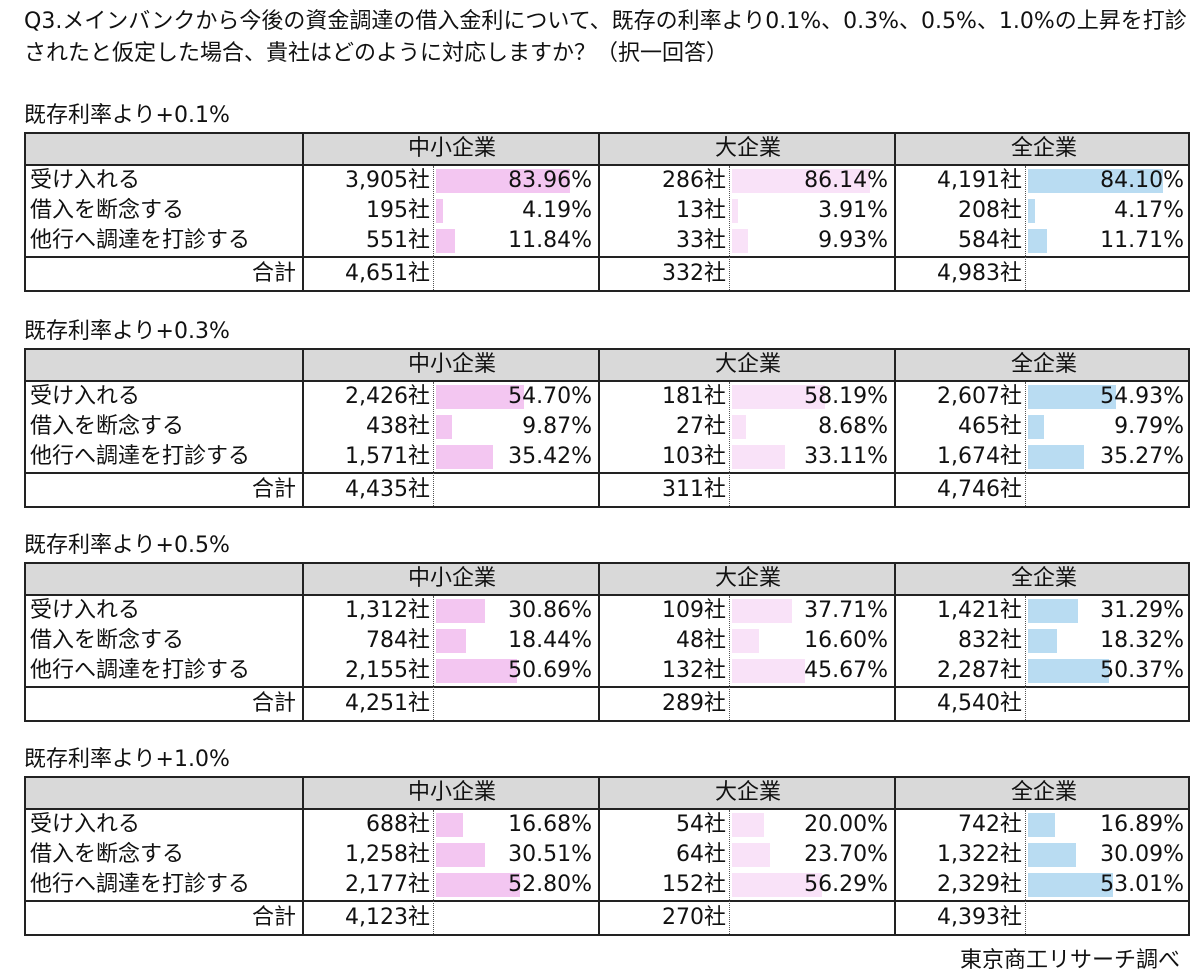  What do you see at coordinates (979, 456) in the screenshot?
I see `count-all: 1,674社` at bounding box center [979, 456].